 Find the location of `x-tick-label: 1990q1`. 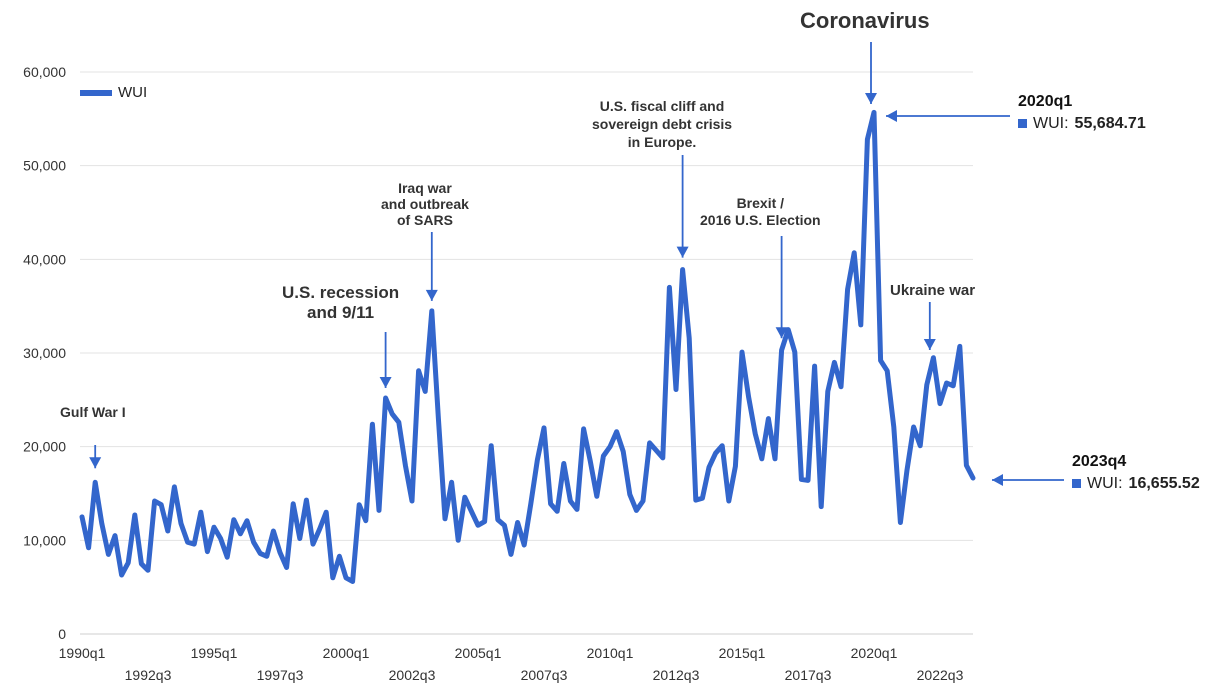

x-tick-label: 1990q1 is located at coordinates (82, 653).